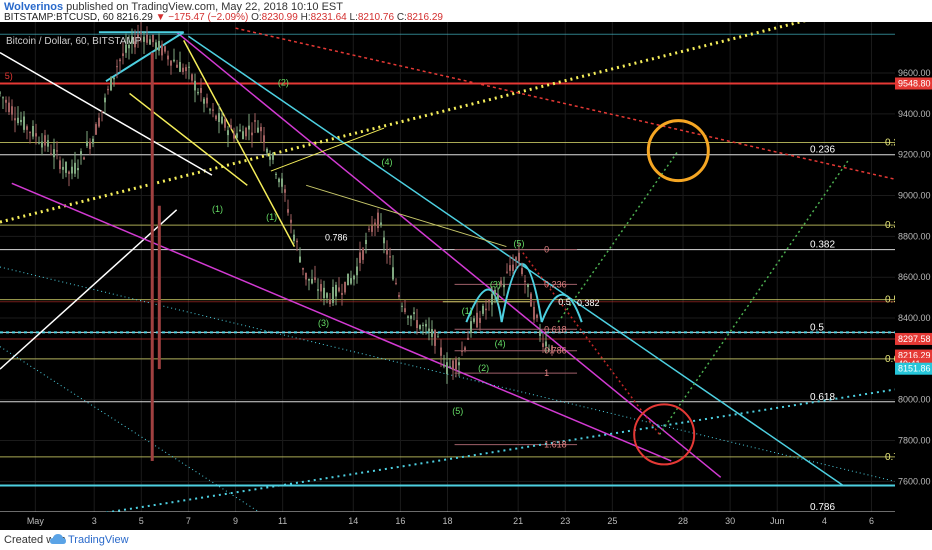  I want to click on wave-label: (3), so click(495, 284).